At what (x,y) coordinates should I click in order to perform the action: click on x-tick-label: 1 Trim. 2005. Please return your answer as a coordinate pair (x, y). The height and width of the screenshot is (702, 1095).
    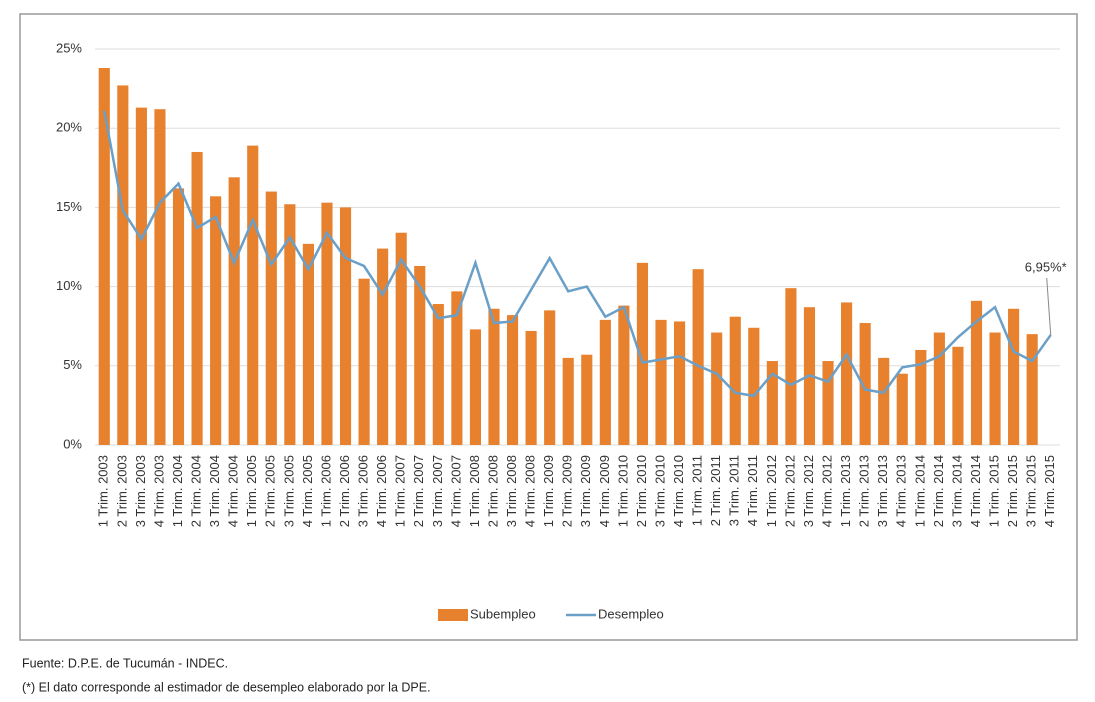
    Looking at the image, I should click on (251, 491).